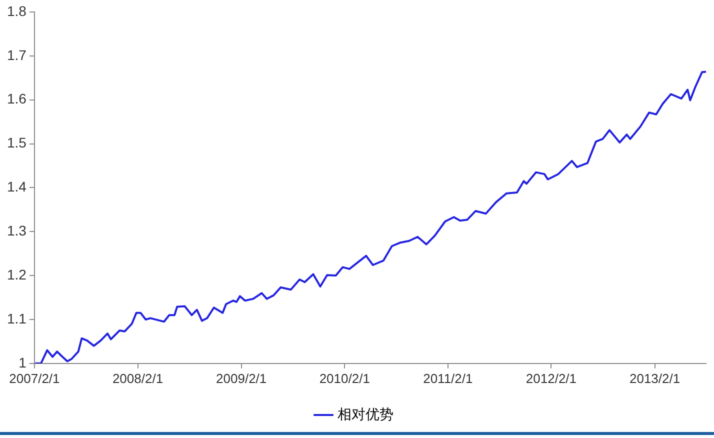  What do you see at coordinates (16, 54) in the screenshot?
I see `y-tick-label: 1.7` at bounding box center [16, 54].